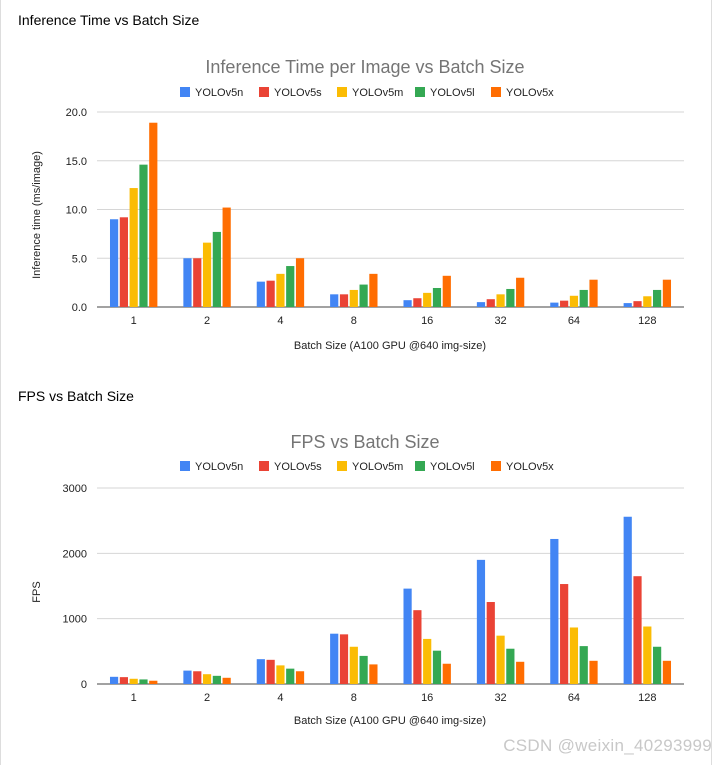 This screenshot has height=765, width=726. Describe the element at coordinates (298, 93) in the screenshot. I see `inference-legend-label-yolov5s: YOLOv5s` at that location.